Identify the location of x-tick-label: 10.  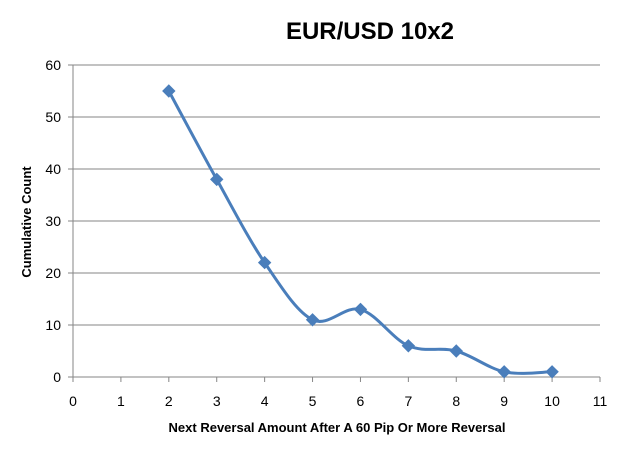
(552, 401).